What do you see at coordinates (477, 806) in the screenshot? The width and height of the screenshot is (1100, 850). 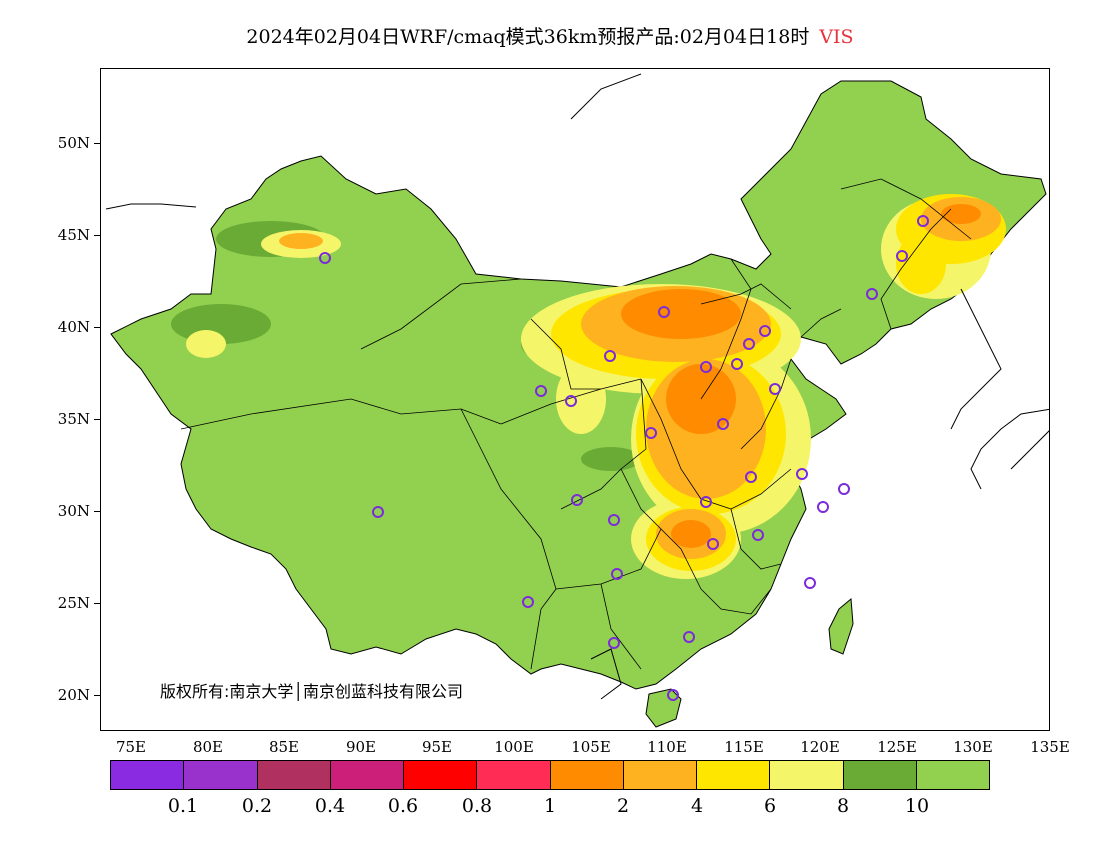 I see `colorbar-label: 0.8` at bounding box center [477, 806].